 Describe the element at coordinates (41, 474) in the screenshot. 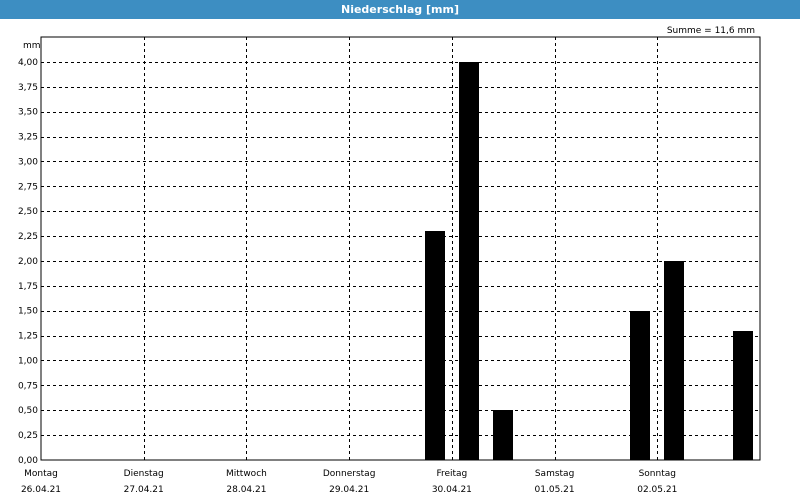

I see `x-tick-weekday: Montag` at that location.